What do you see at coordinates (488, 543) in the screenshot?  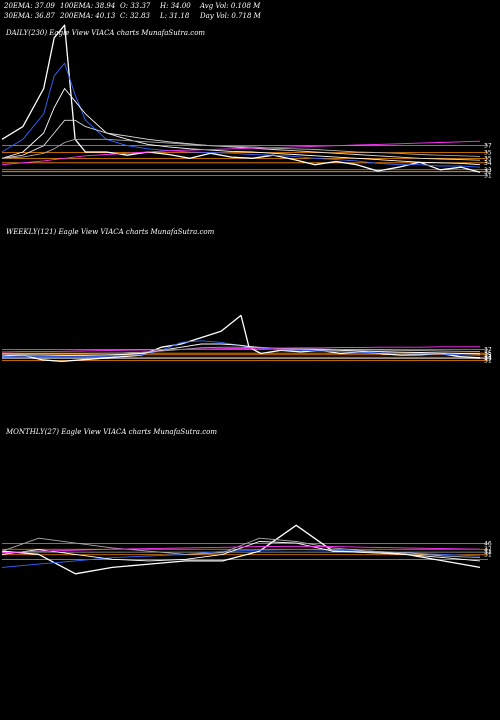 I see `monthly-level-label: 46` at bounding box center [488, 543].